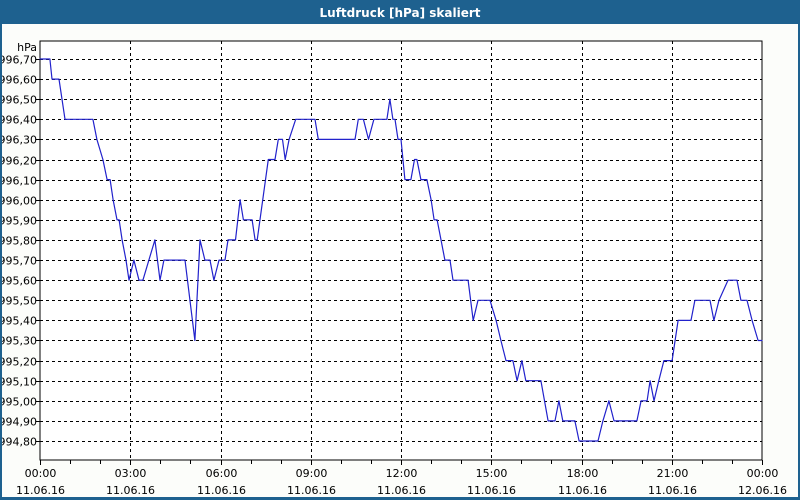 This screenshot has width=800, height=500. I want to click on y-tick-label: 995,90, so click(19, 221).